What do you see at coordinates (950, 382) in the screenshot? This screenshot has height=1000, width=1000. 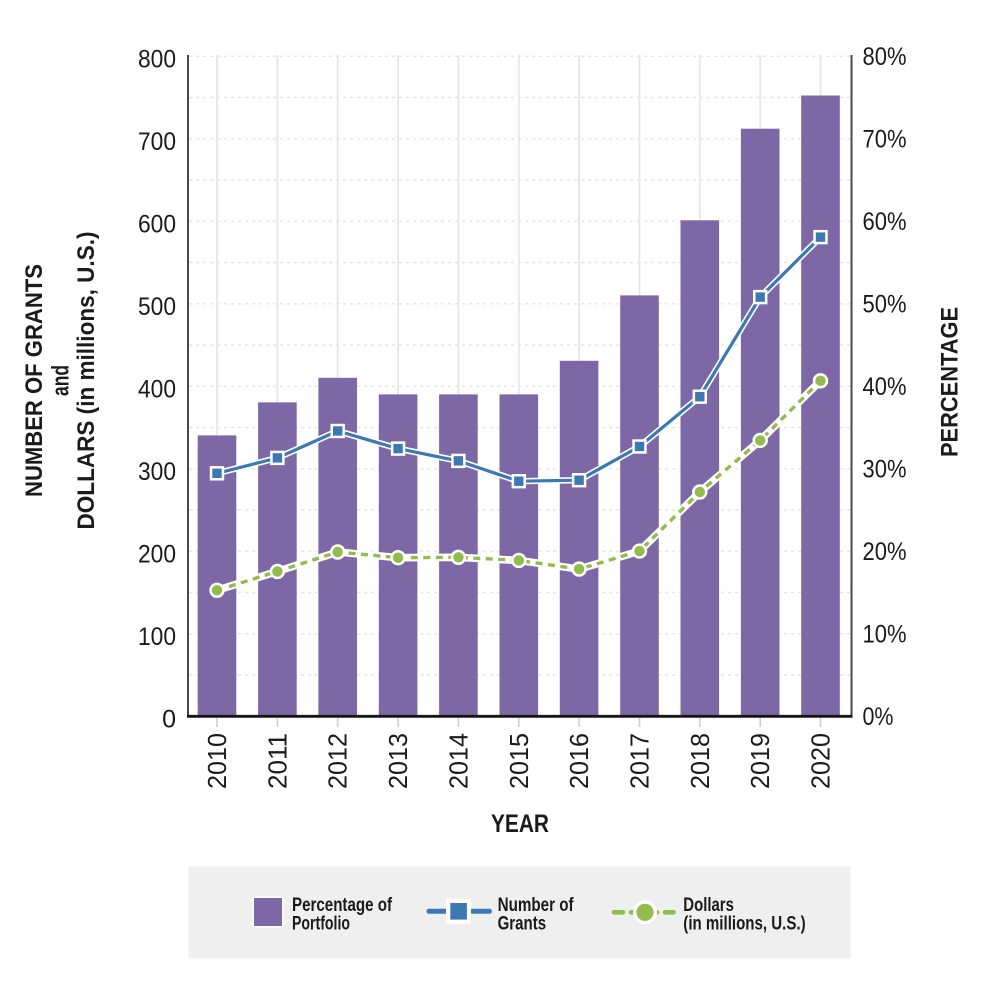 I see `svg-text: PERCENTAGE` at bounding box center [950, 382].